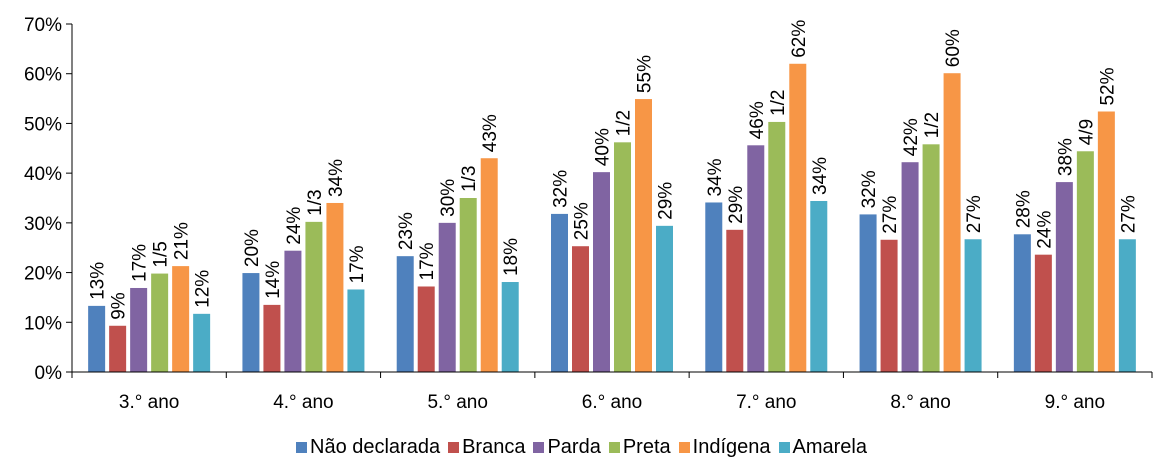 The image size is (1163, 462). I want to click on data-label: 20%, so click(252, 248).